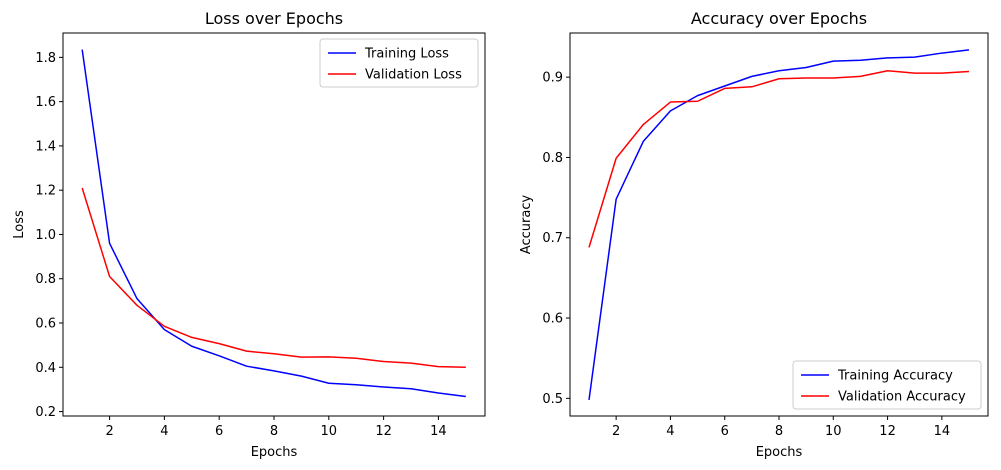  Describe the element at coordinates (779, 18) in the screenshot. I see `chart-title: Accuracy over Epochs` at that location.